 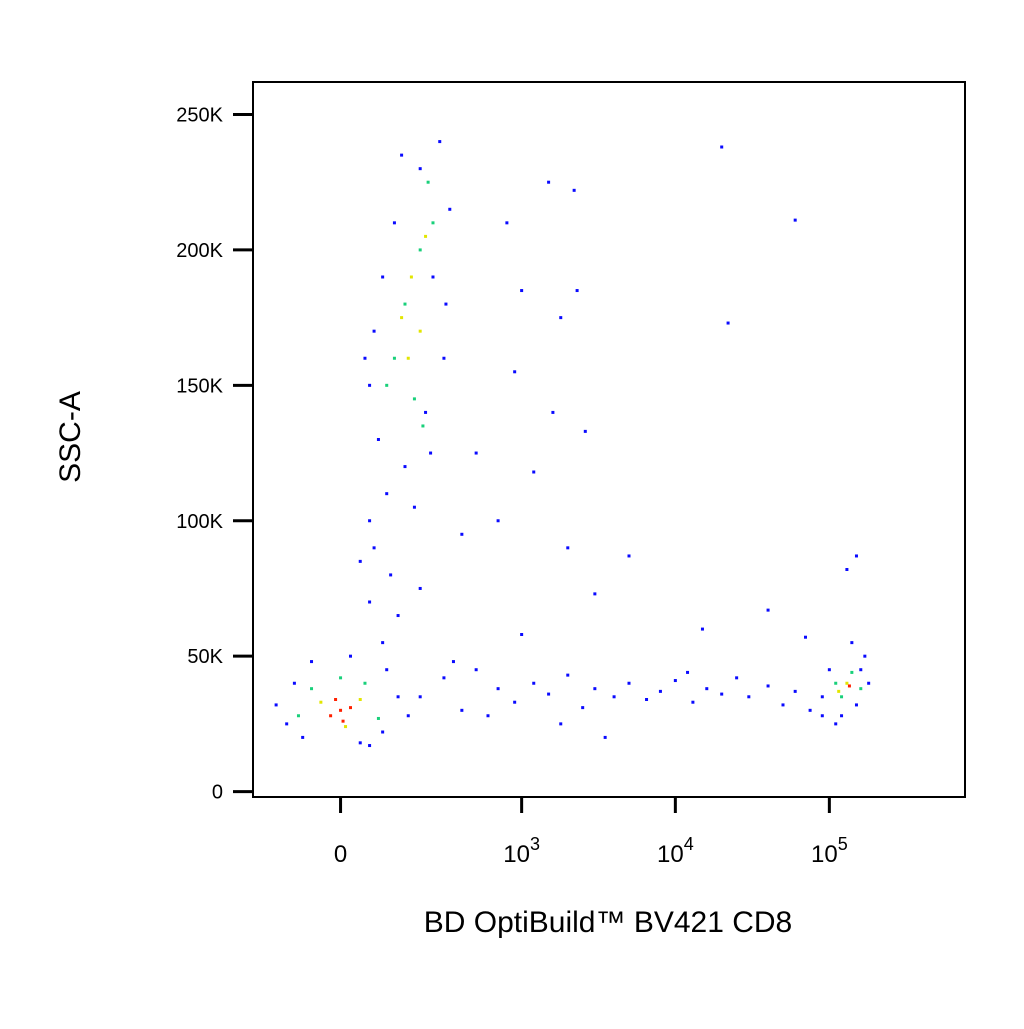 What do you see at coordinates (199, 386) in the screenshot?
I see `y-tick-label: 150K` at bounding box center [199, 386].